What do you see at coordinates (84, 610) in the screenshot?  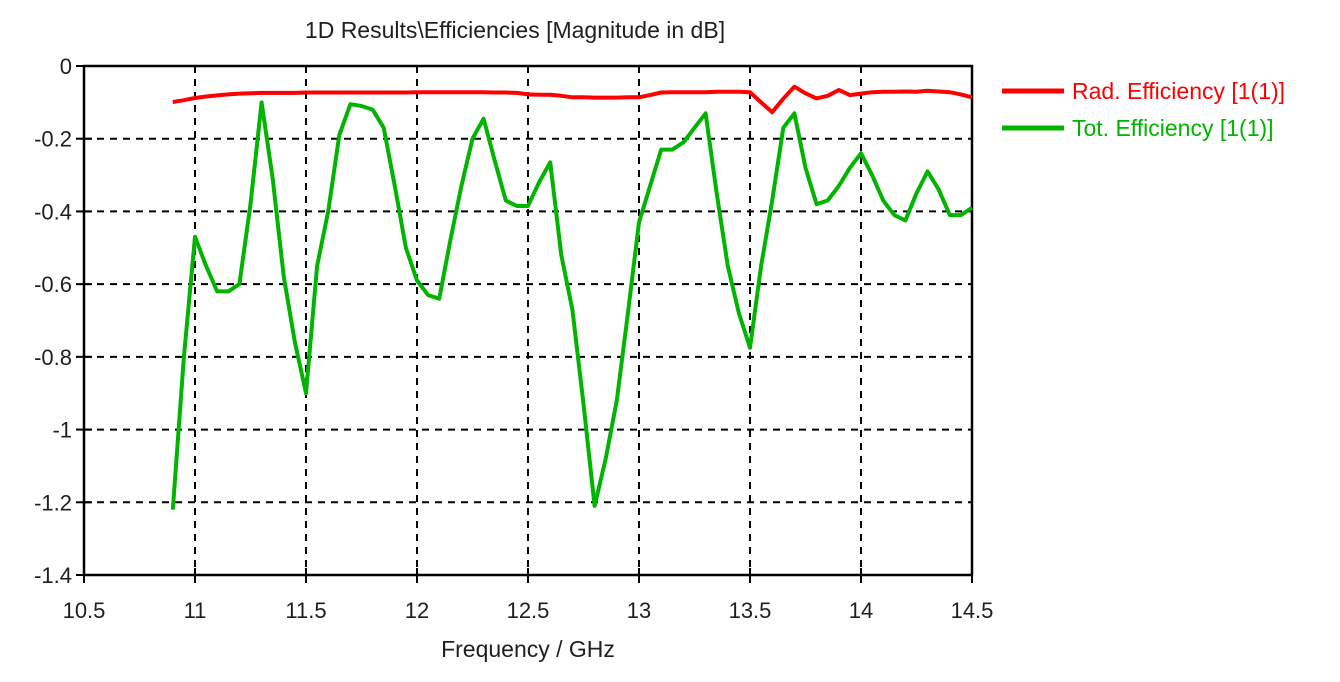 I see `x-tick-label-10.5: 10.5` at bounding box center [84, 610].